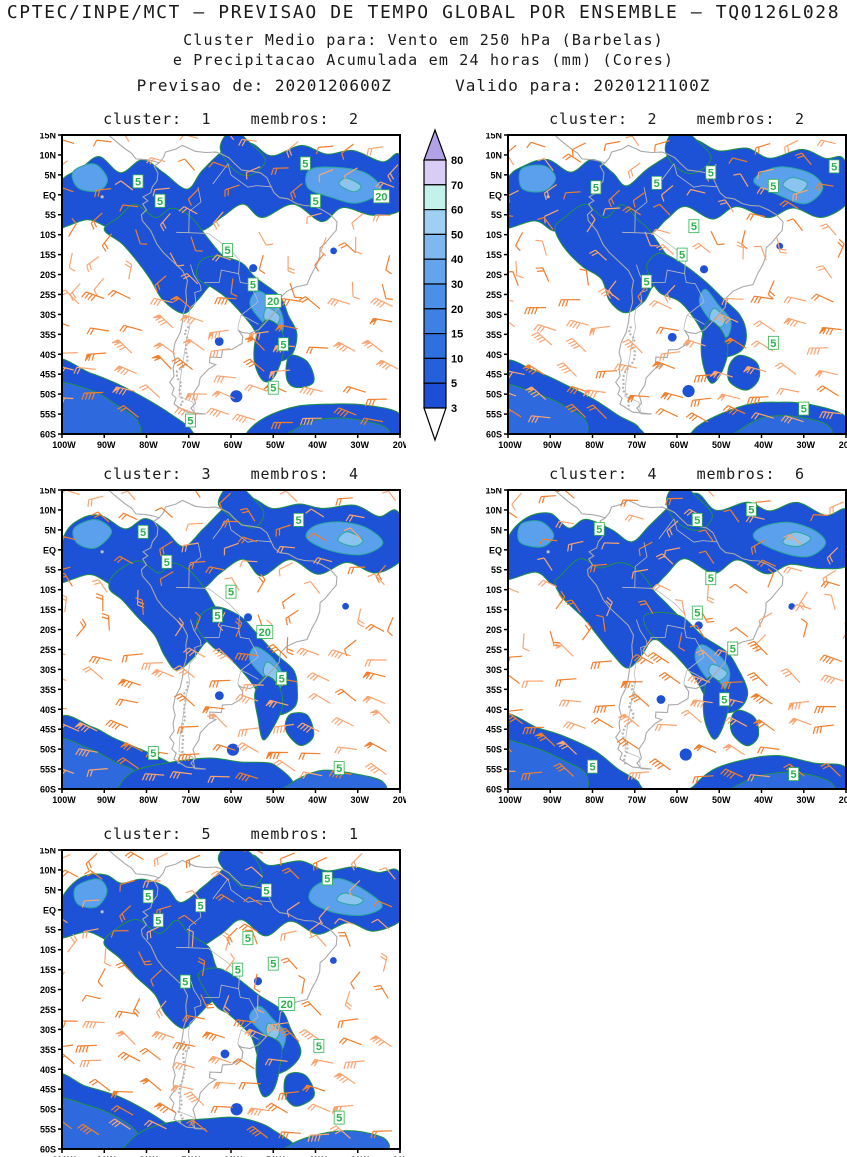  Describe the element at coordinates (652, 85) in the screenshot. I see `valido-value: 2020121100Z` at that location.